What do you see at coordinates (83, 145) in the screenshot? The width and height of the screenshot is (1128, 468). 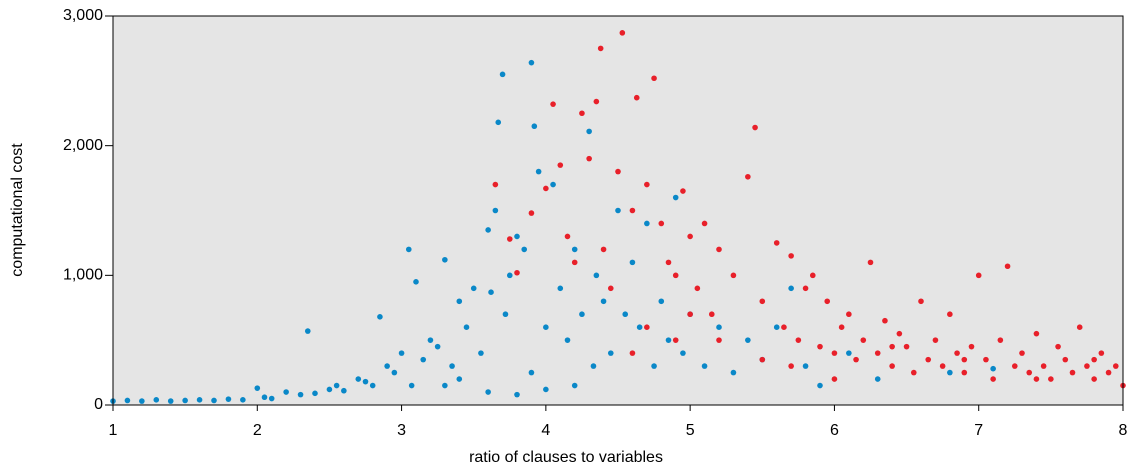 I see `y-tick-label: 2,000` at bounding box center [83, 145].